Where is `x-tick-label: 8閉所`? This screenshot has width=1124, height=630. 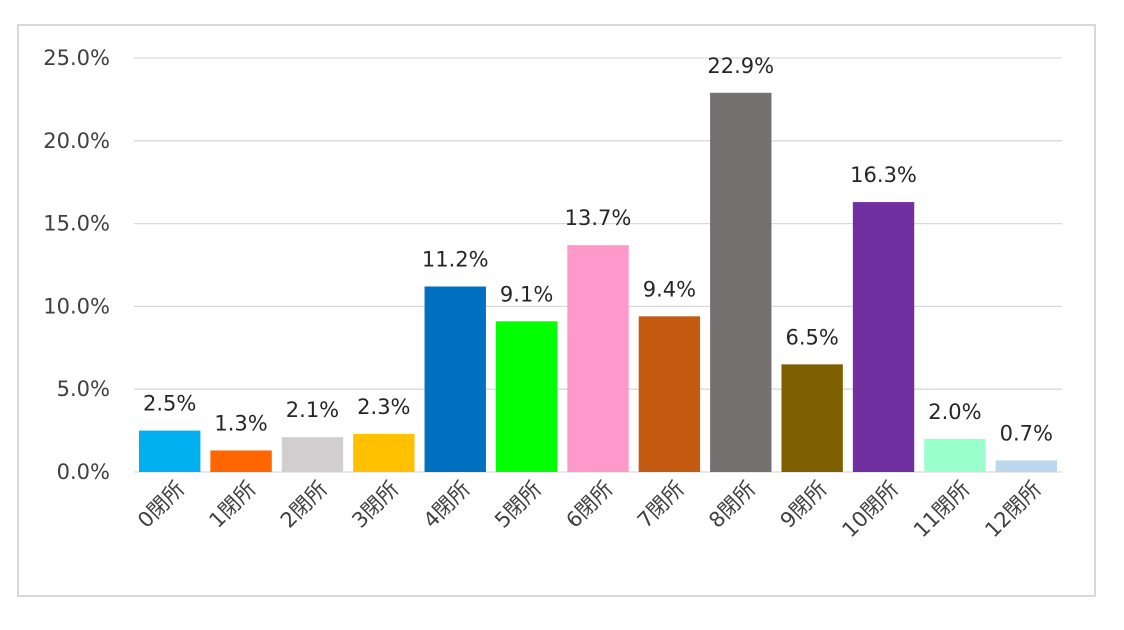
x-tick-label: 8閉所 is located at coordinates (732, 505).